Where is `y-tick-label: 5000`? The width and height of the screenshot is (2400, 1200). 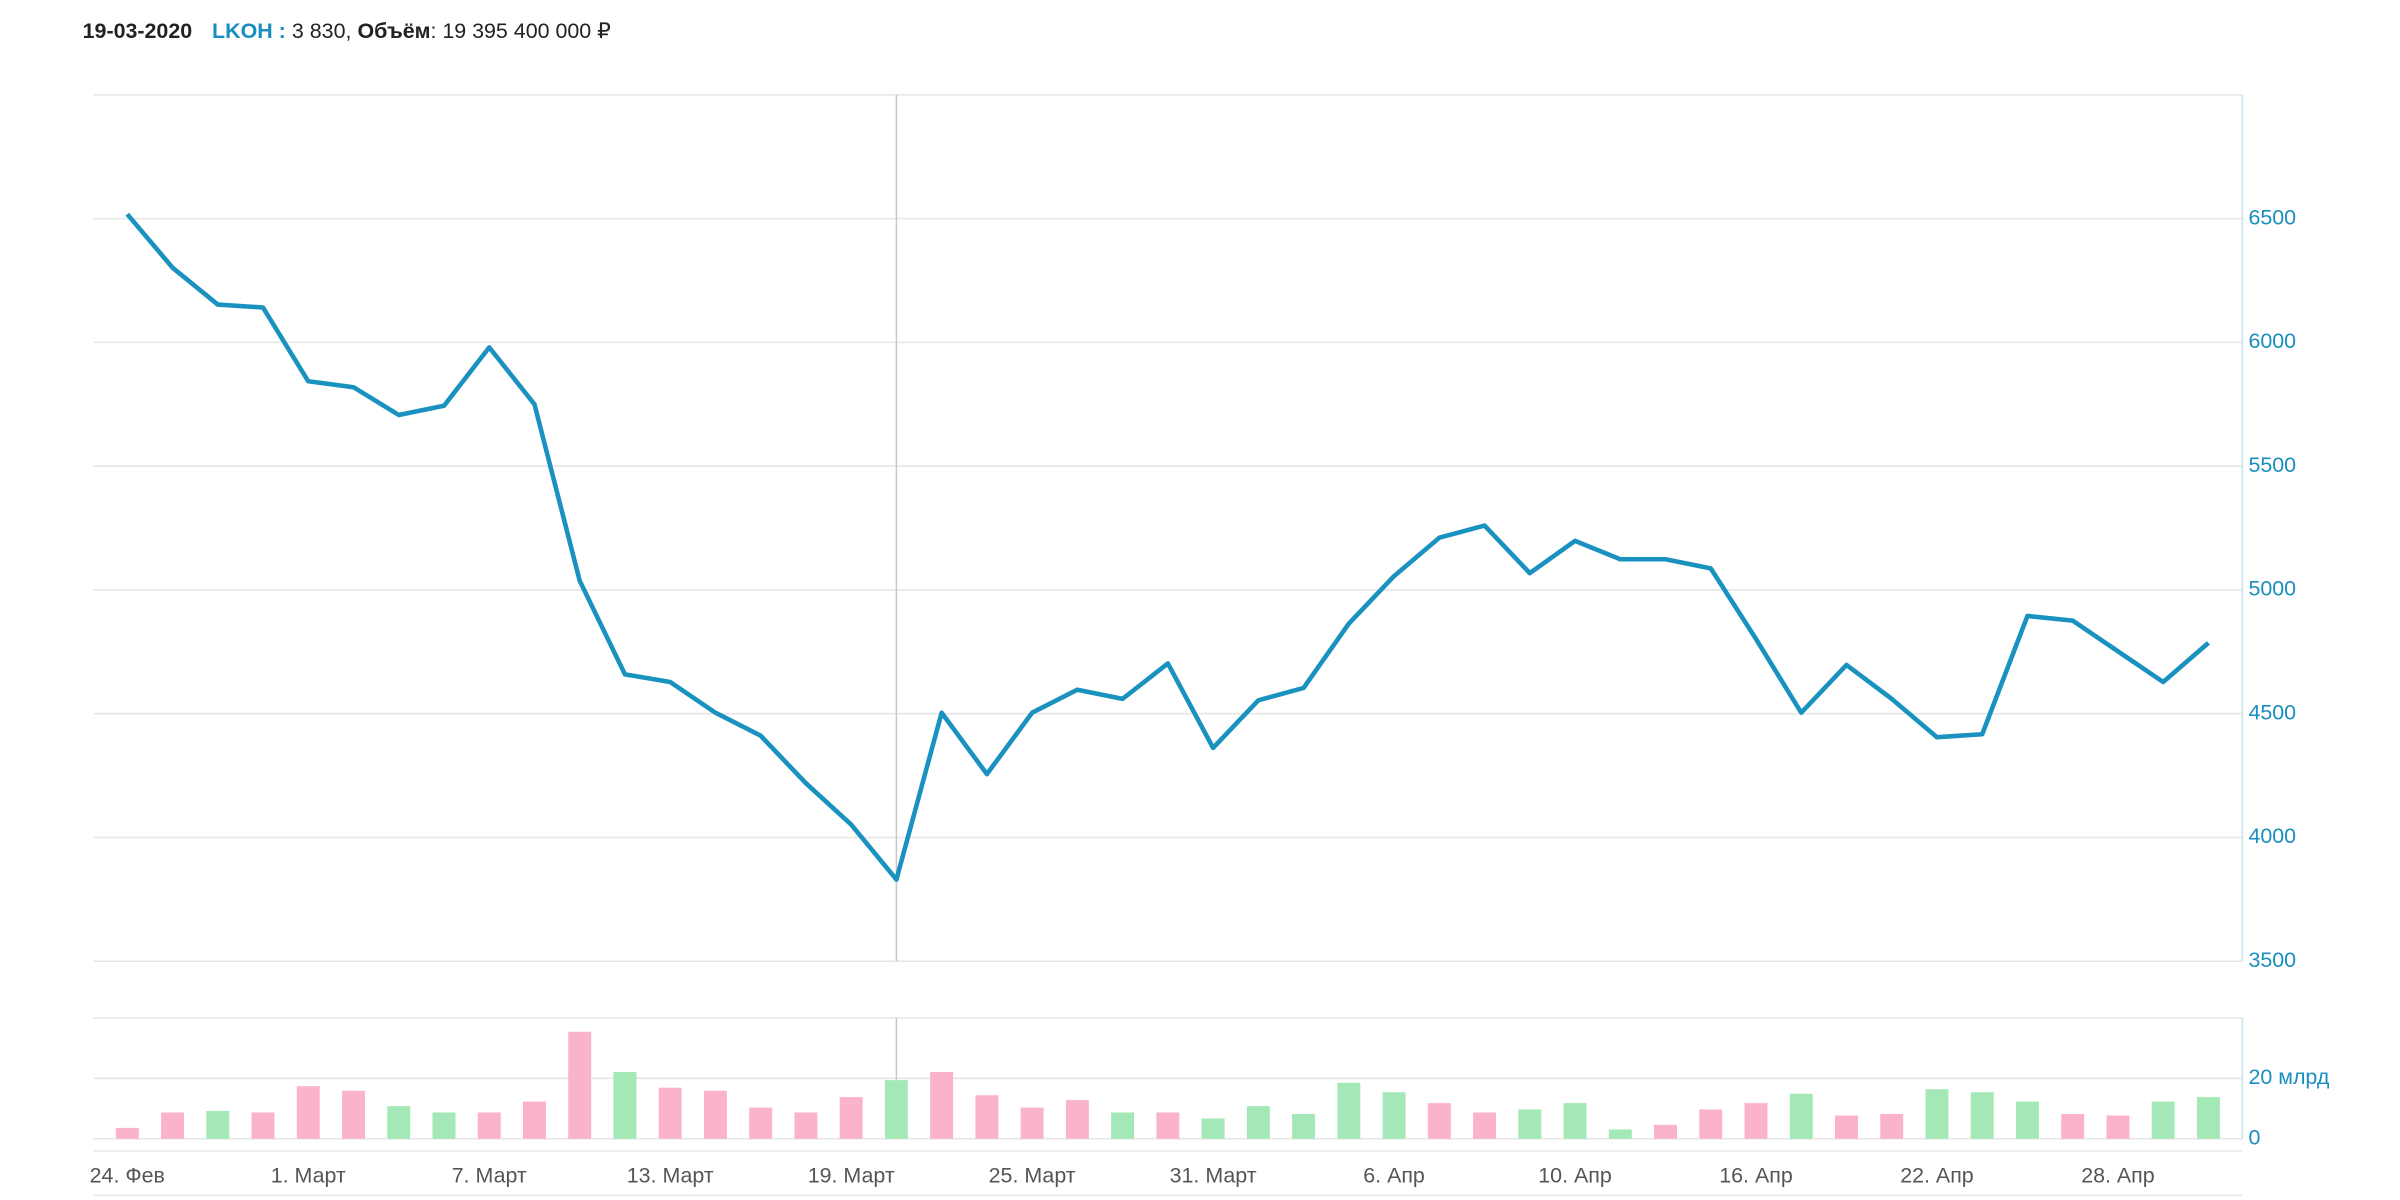
y-tick-label: 5000 is located at coordinates (2272, 589).